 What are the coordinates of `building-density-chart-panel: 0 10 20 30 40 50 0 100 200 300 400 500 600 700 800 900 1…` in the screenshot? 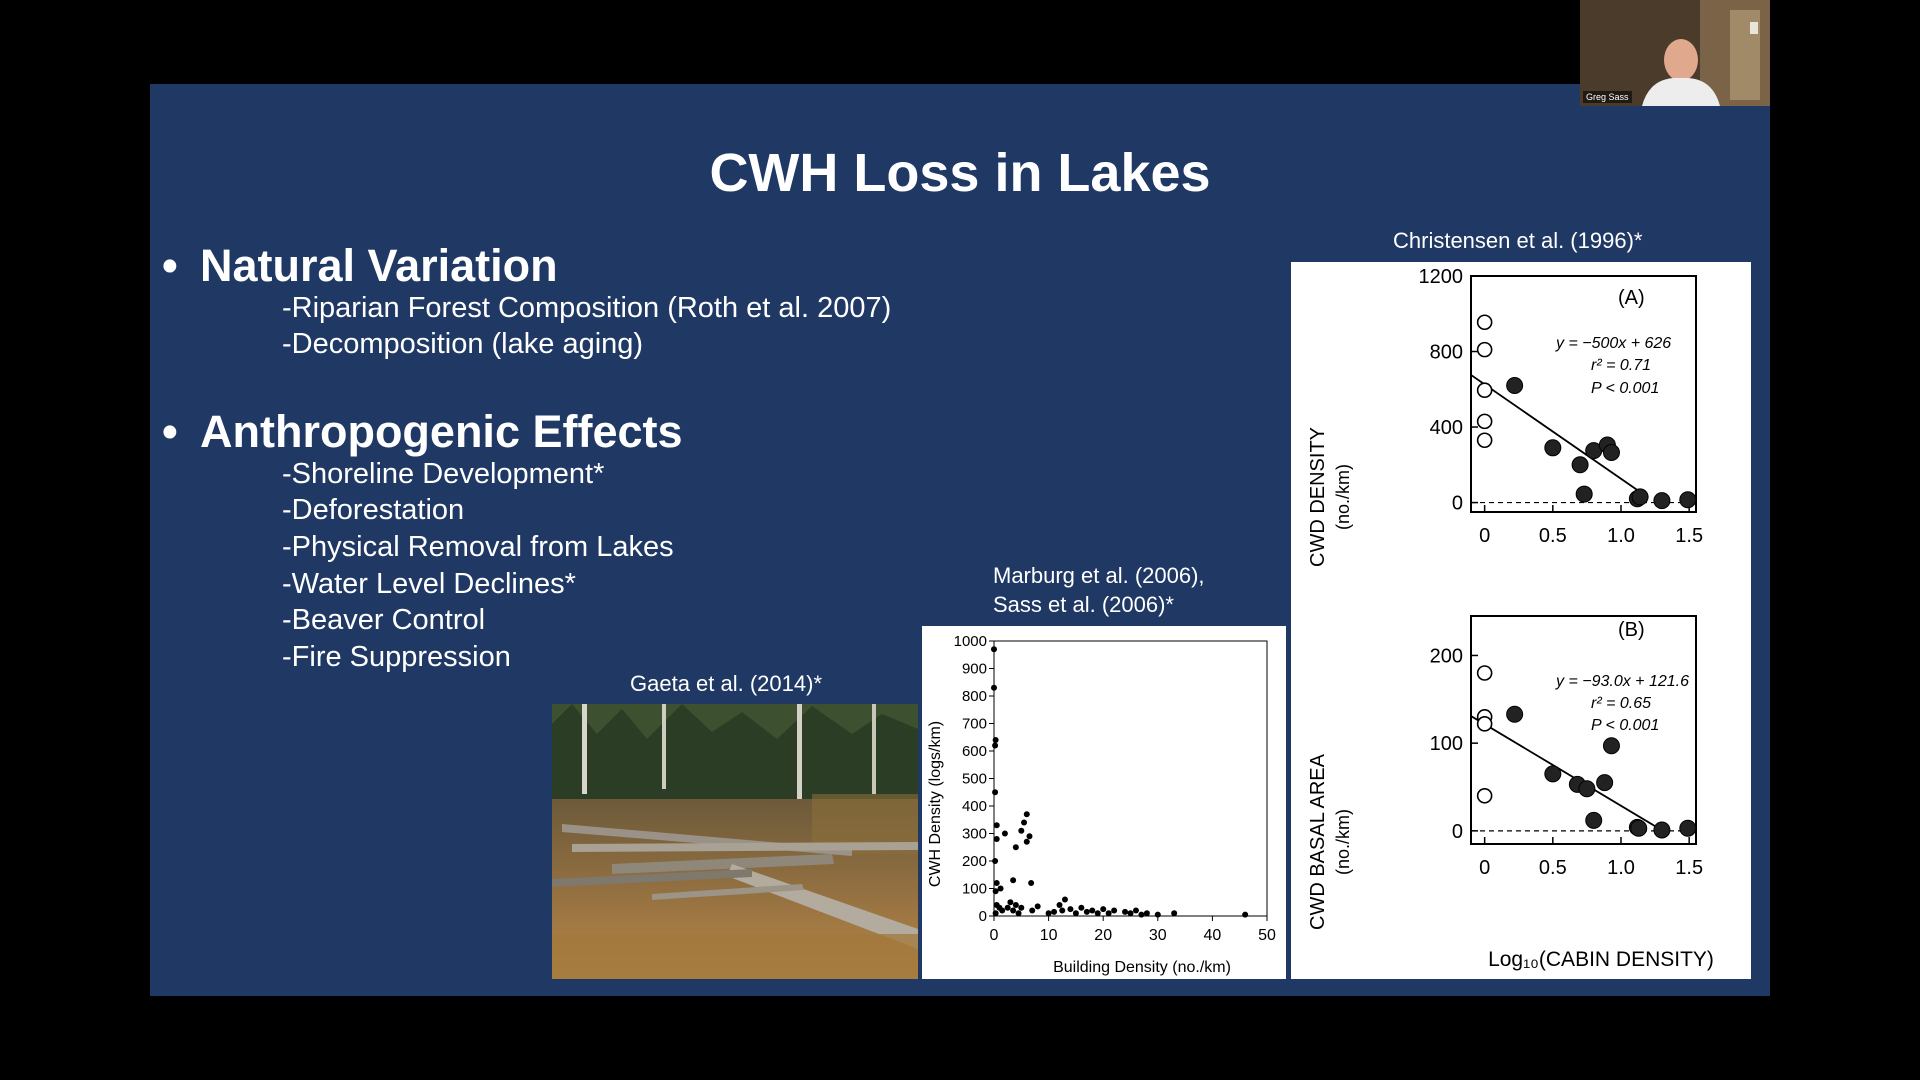 It's located at (1104, 802).